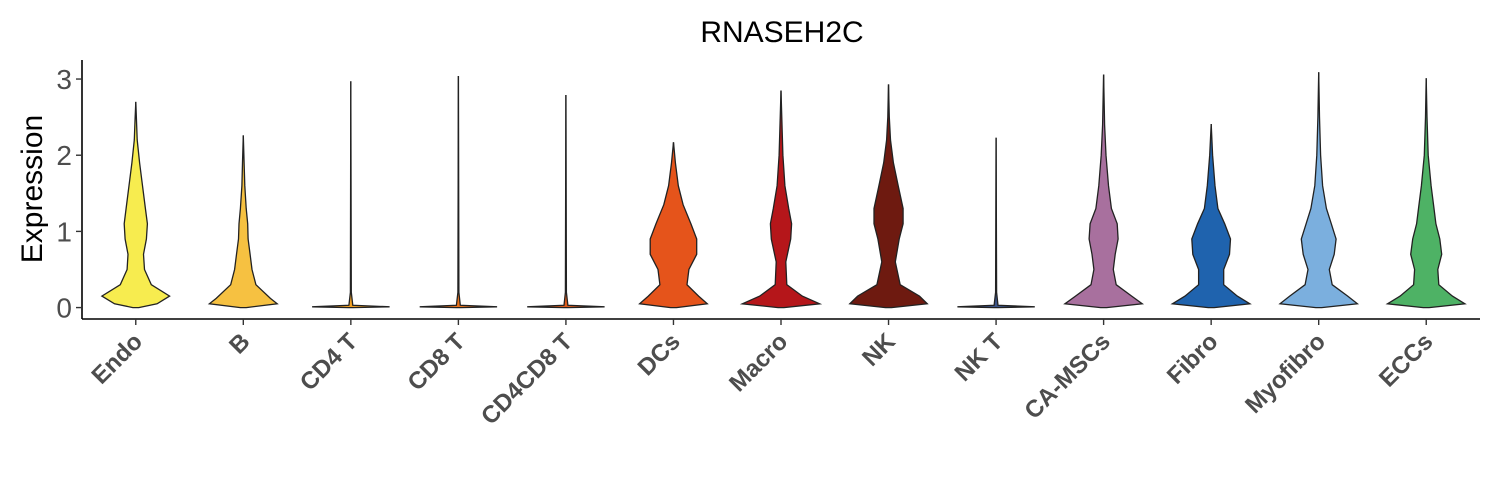 The width and height of the screenshot is (1500, 500). Describe the element at coordinates (888, 196) in the screenshot. I see `violin-nk` at that location.